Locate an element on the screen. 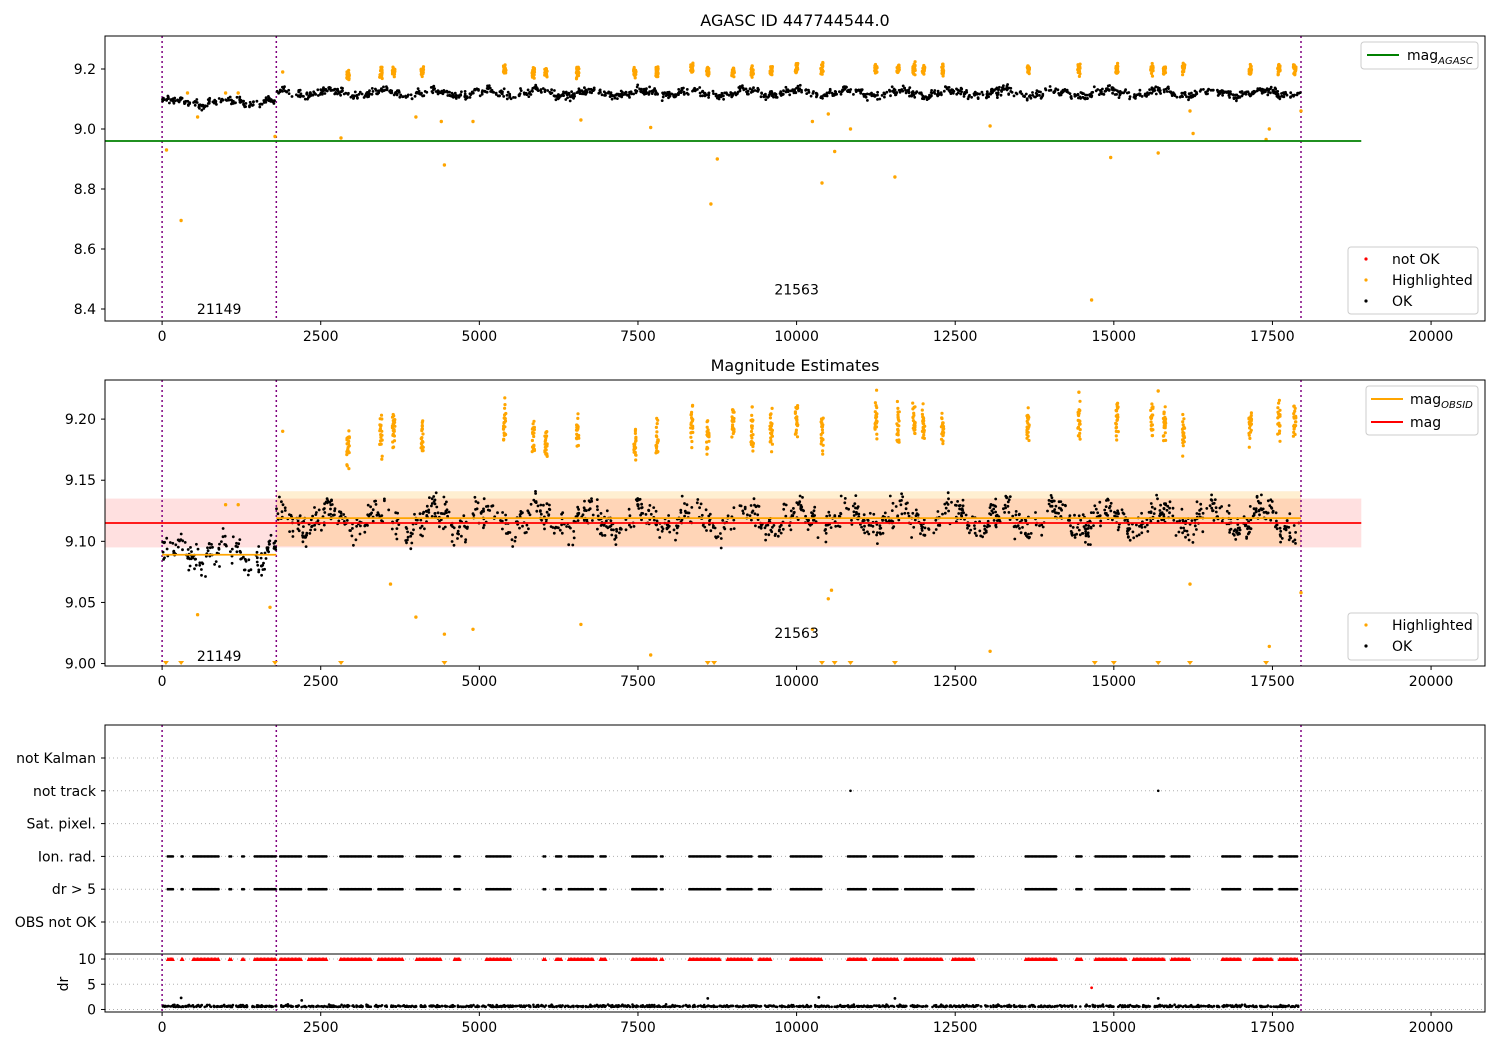  flag-point is located at coordinates (326, 856).